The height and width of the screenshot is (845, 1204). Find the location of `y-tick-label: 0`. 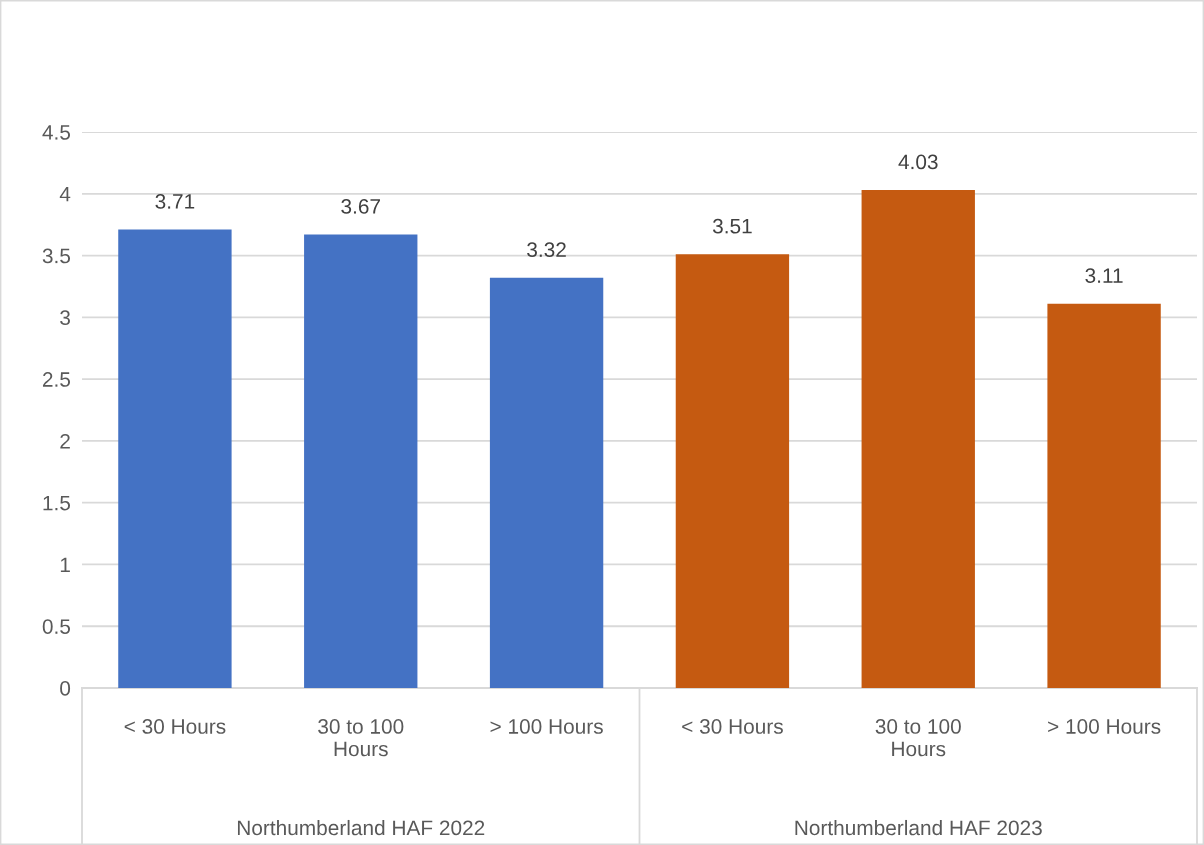

y-tick-label: 0 is located at coordinates (65, 688).